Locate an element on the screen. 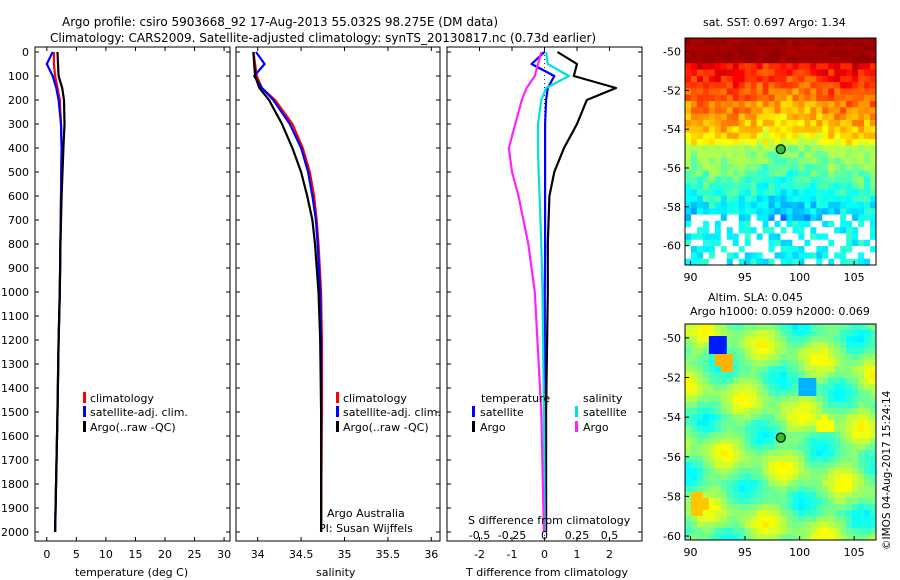  series-line-temperature-argo is located at coordinates (581, 291).